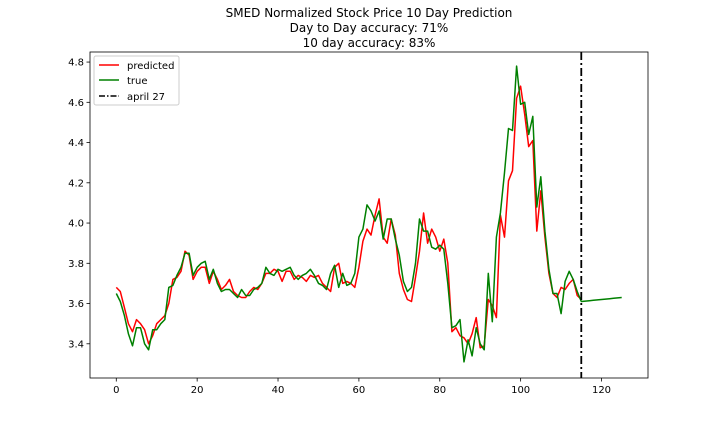 The width and height of the screenshot is (720, 432). I want to click on y-tick-label: 3.8, so click(76, 264).